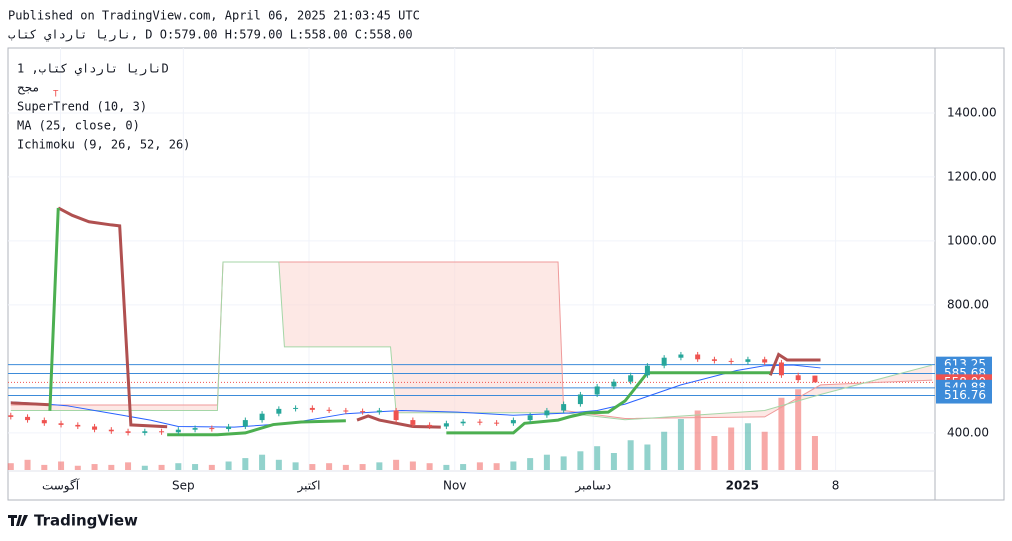 Image resolution: width=1012 pixels, height=541 pixels. I want to click on legend-indicator: SuperTrend (10, 3), so click(82, 107).